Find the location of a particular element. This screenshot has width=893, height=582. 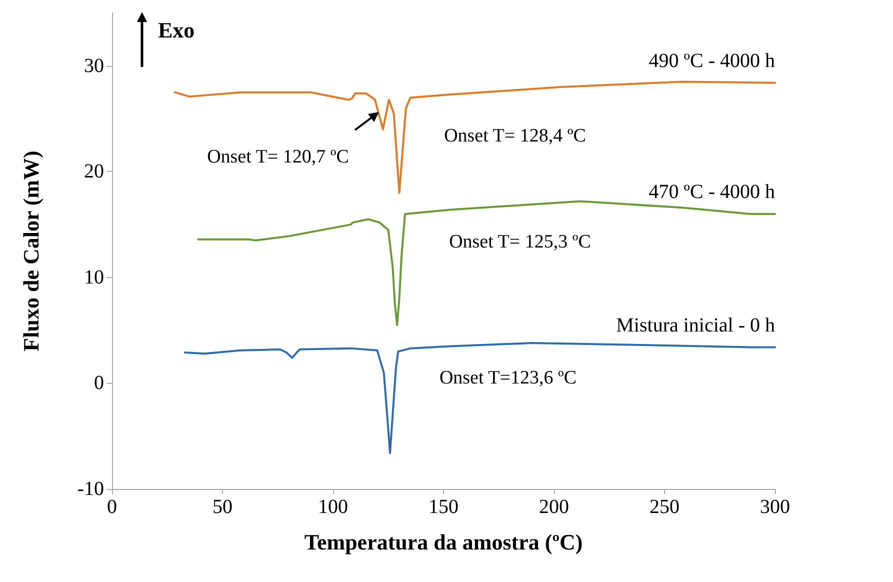

line-series is located at coordinates (480, 398).